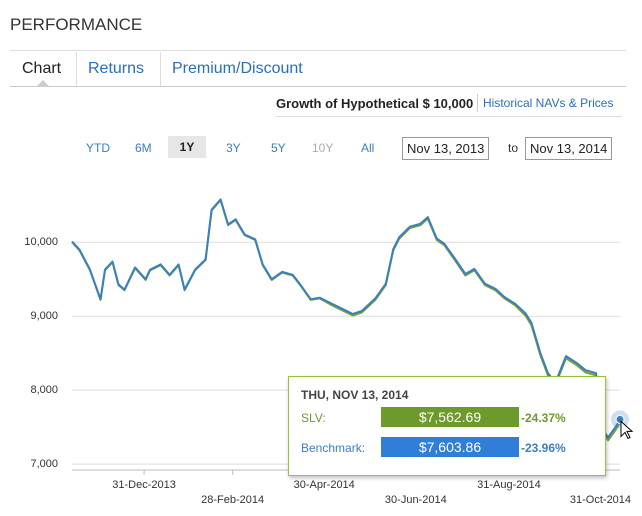 Image resolution: width=642 pixels, height=516 pixels. I want to click on x-tick-label: 31-Aug-2014, so click(509, 485).